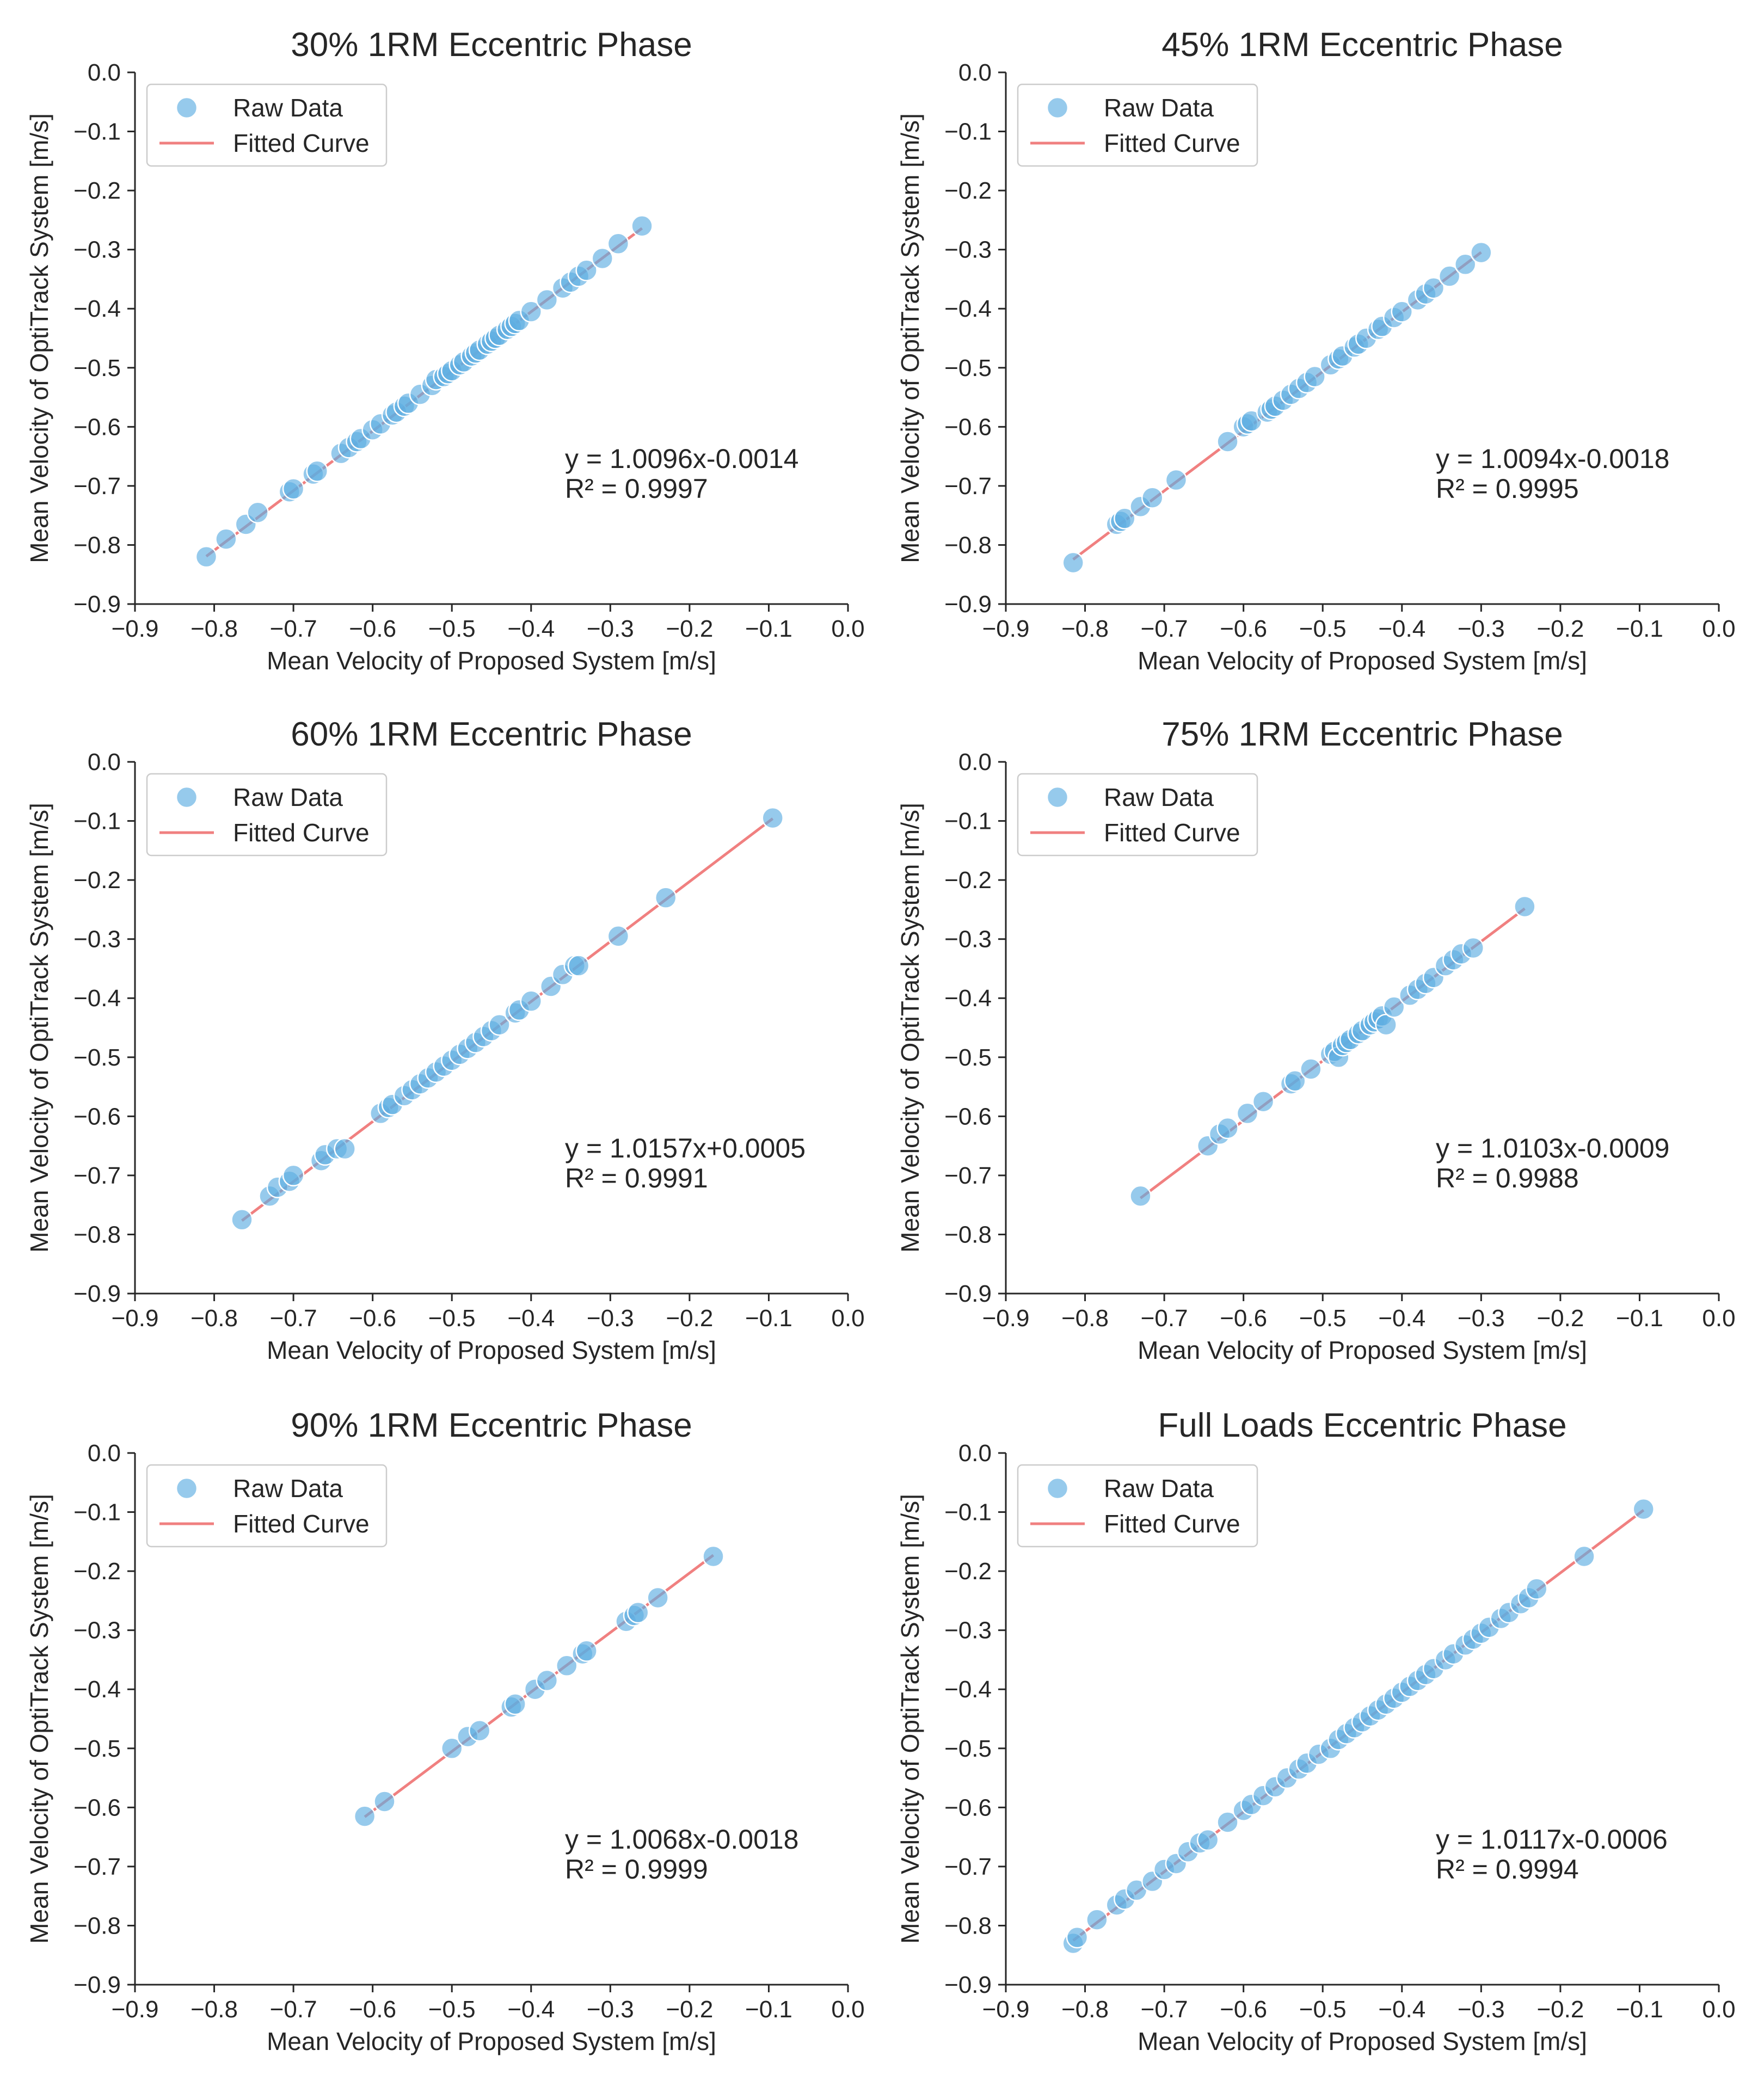 This screenshot has width=1764, height=2081. What do you see at coordinates (968, 1689) in the screenshot?
I see `y-tick-label: −0.4` at bounding box center [968, 1689].